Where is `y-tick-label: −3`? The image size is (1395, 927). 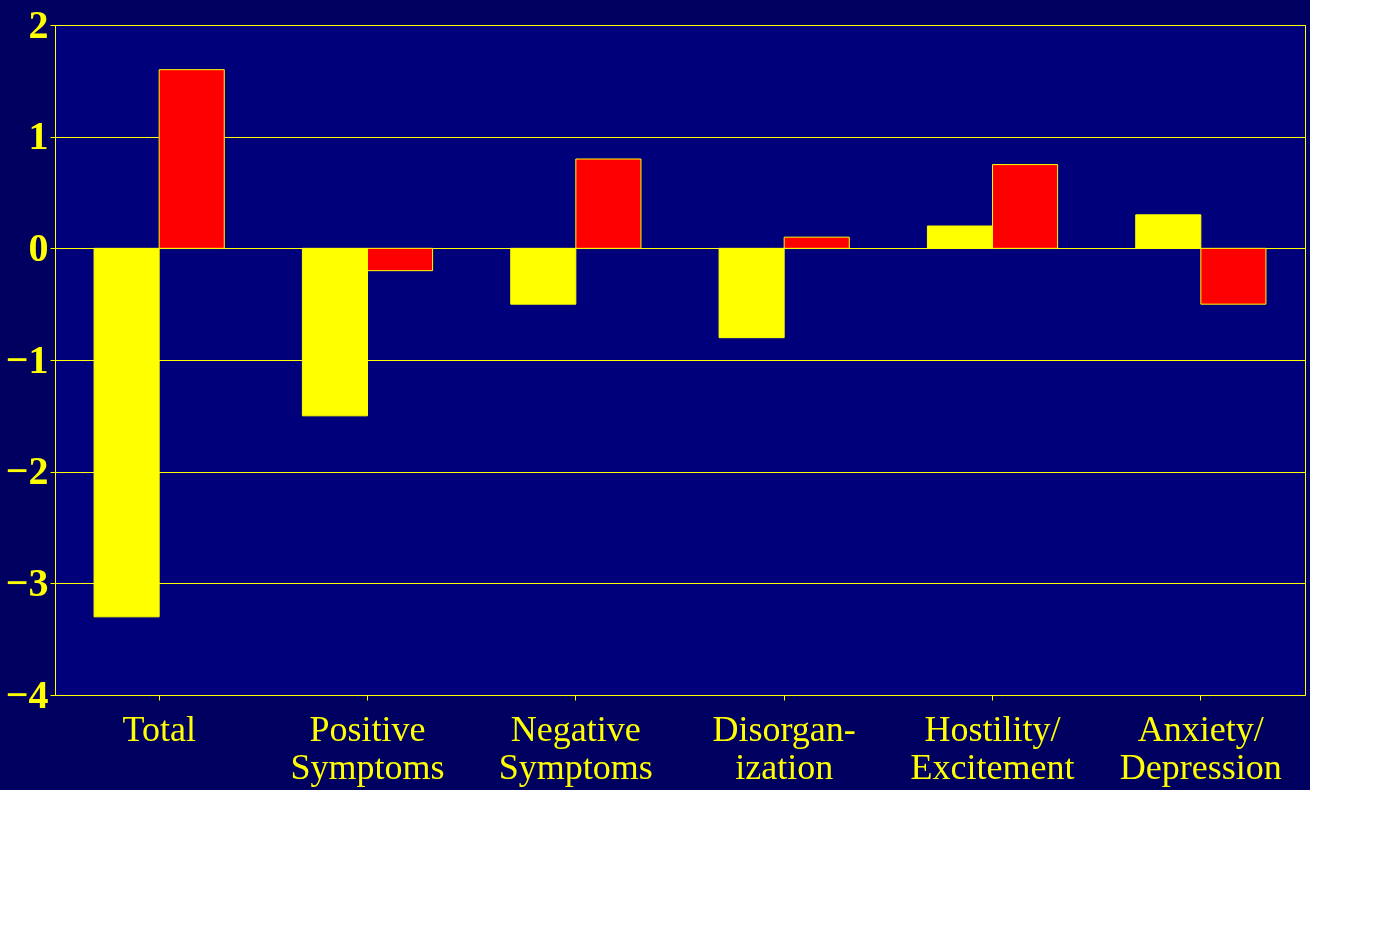 y-tick-label: −3 is located at coordinates (27, 582).